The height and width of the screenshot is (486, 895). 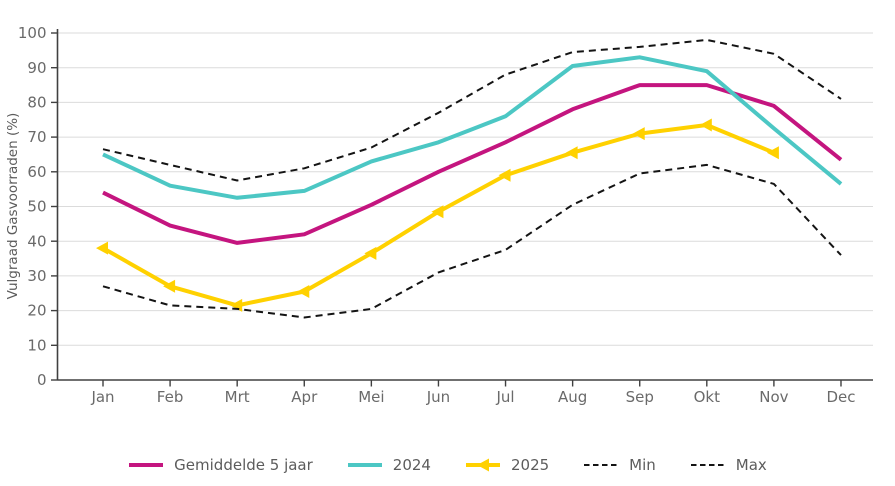 I want to click on x-tick-label: Sep, so click(x=640, y=397).